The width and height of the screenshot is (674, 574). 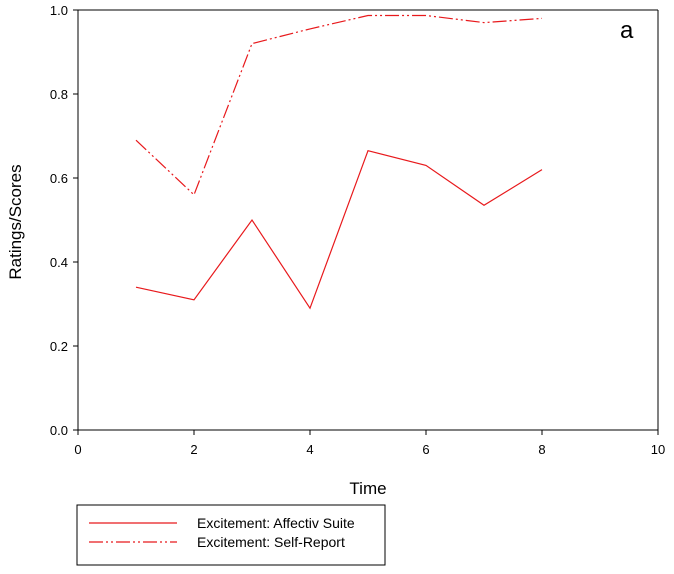 What do you see at coordinates (59, 94) in the screenshot?
I see `y-tick-label: 0.8` at bounding box center [59, 94].